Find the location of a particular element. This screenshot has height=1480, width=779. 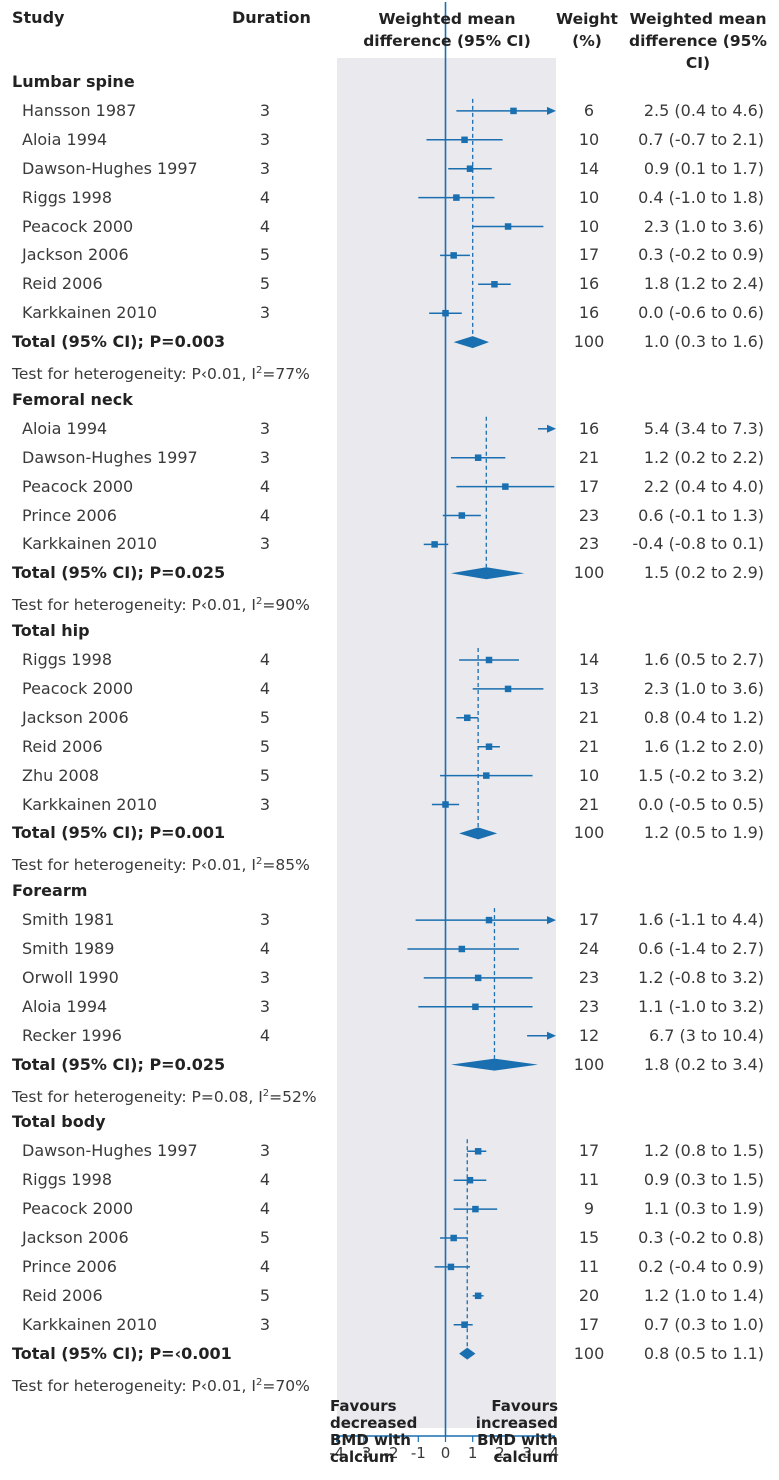

header-wmd-plot: Weighted mean difference (95% CI) is located at coordinates (447, 30).